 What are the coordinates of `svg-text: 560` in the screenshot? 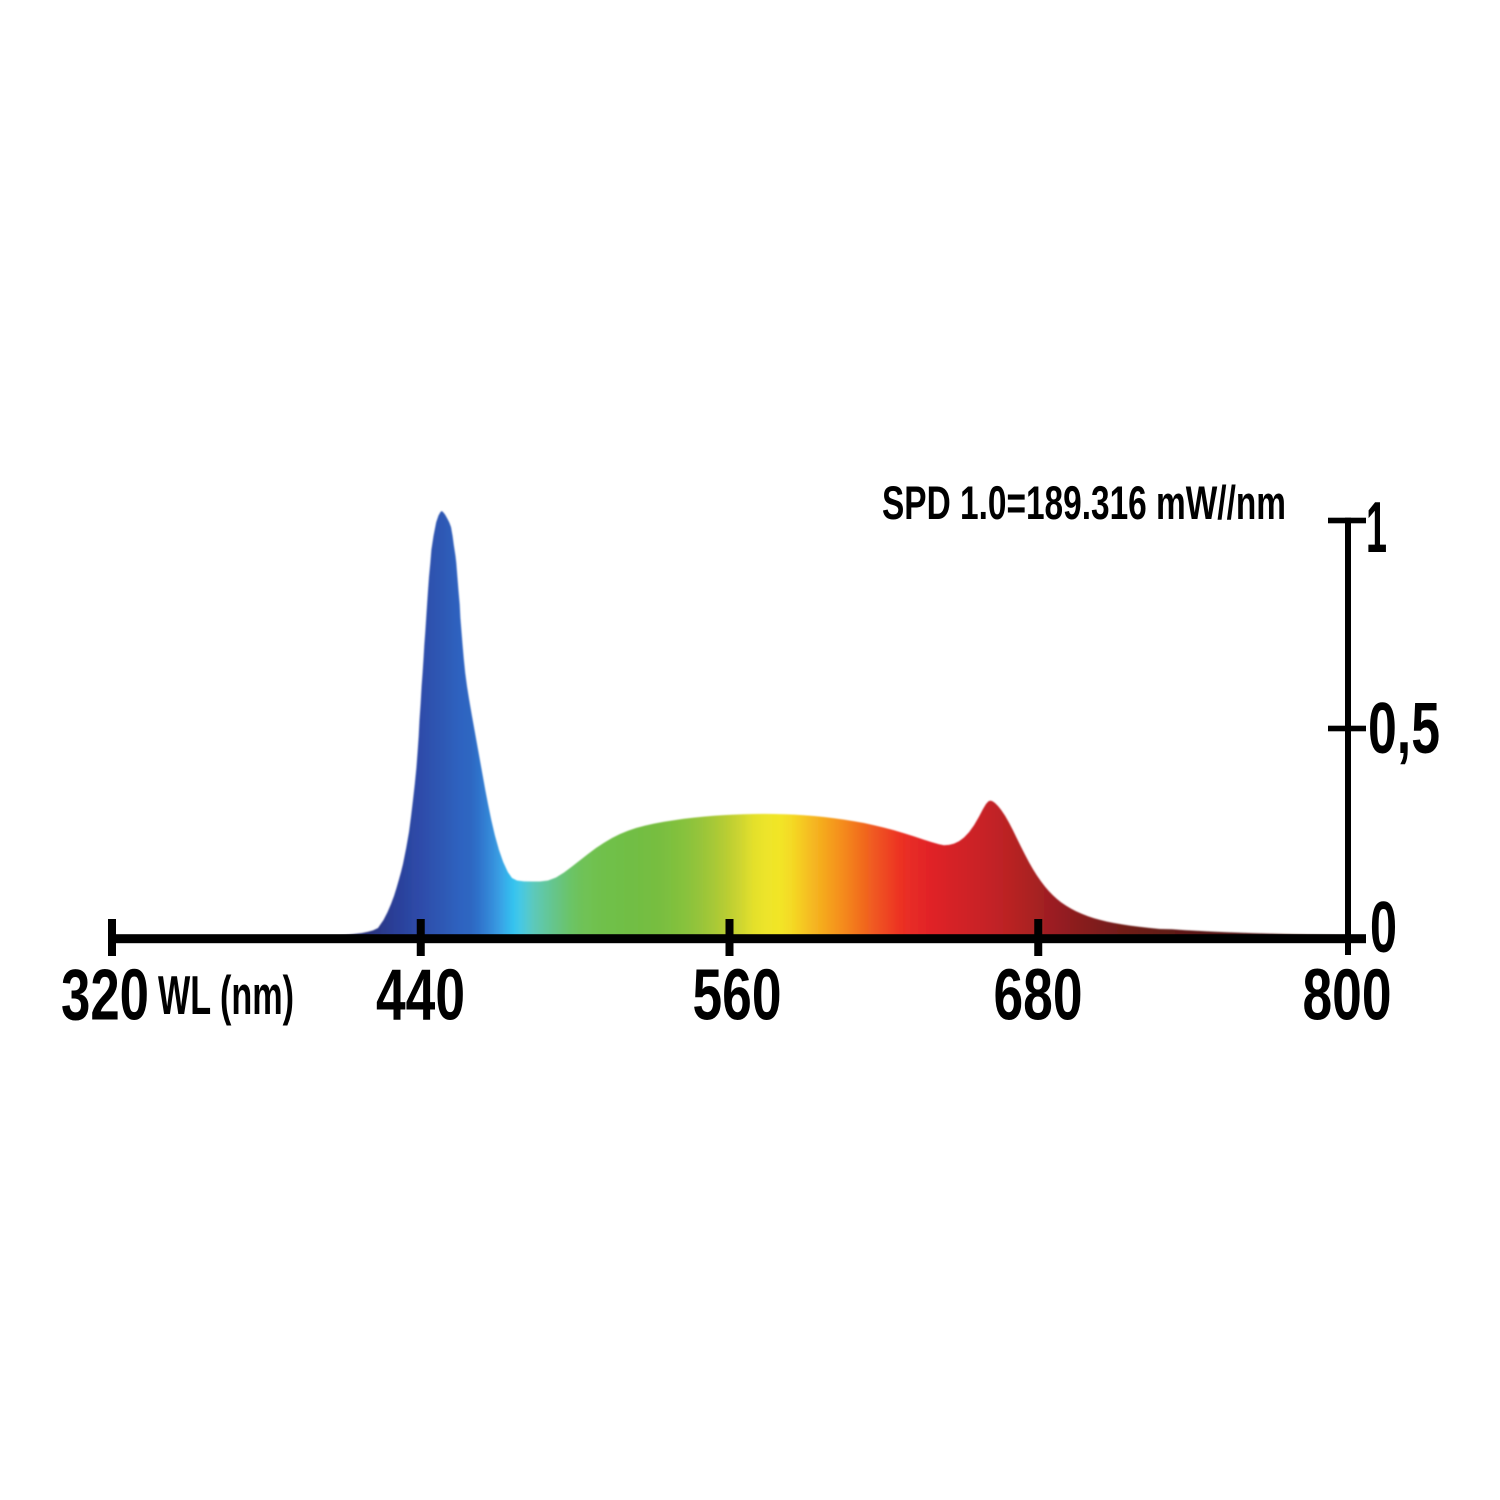 It's located at (737, 996).